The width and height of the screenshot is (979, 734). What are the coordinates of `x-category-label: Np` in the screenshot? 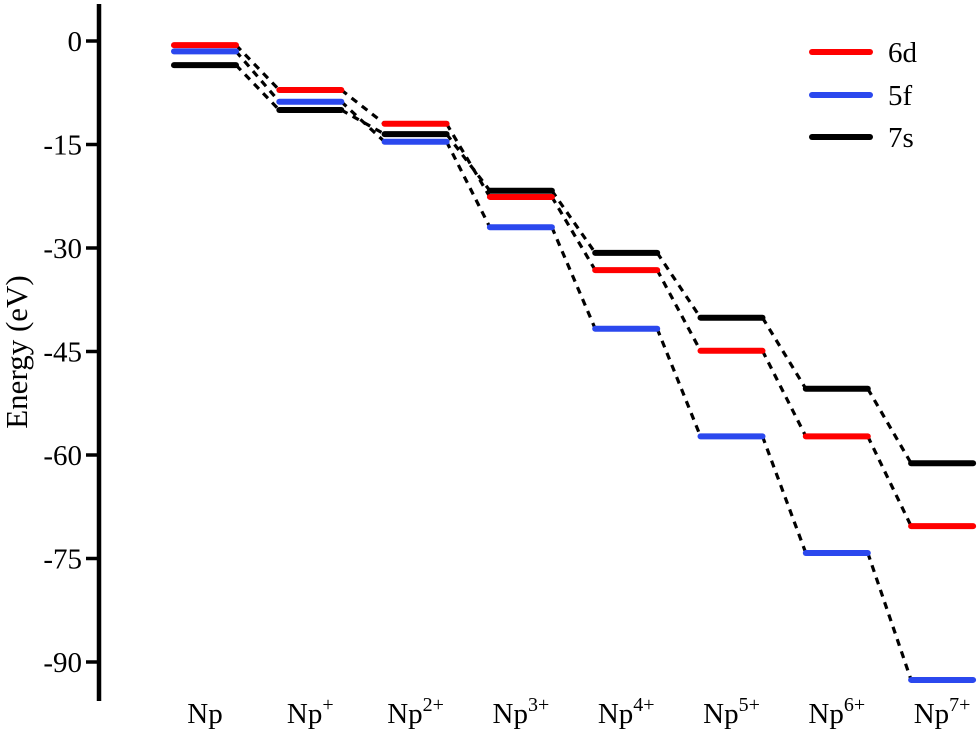 It's located at (204, 714).